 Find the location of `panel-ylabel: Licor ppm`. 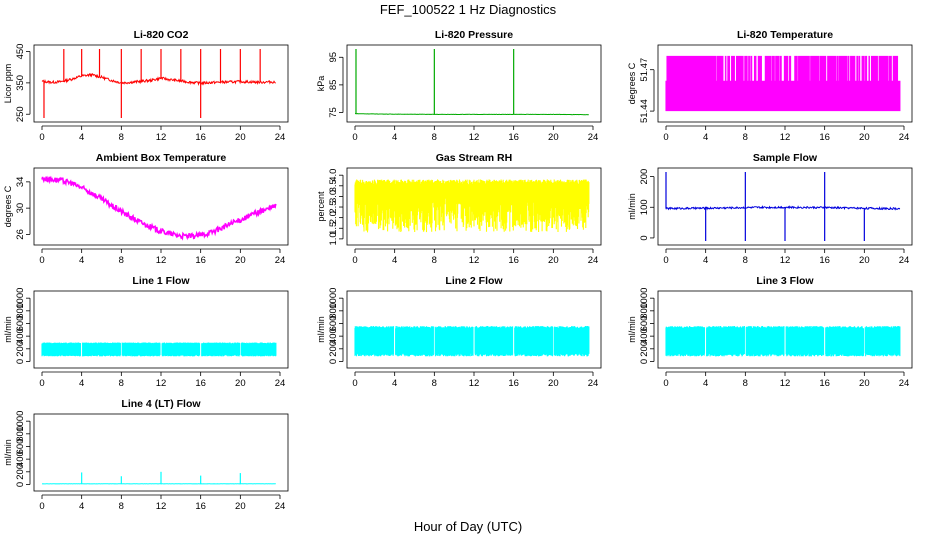

panel-ylabel: Licor ppm is located at coordinates (8, 84).